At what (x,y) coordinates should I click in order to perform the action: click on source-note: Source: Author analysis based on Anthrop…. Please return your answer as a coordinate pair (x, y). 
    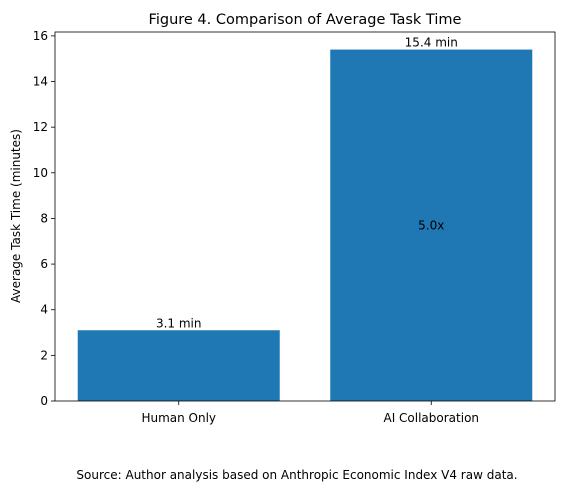
    Looking at the image, I should click on (296, 475).